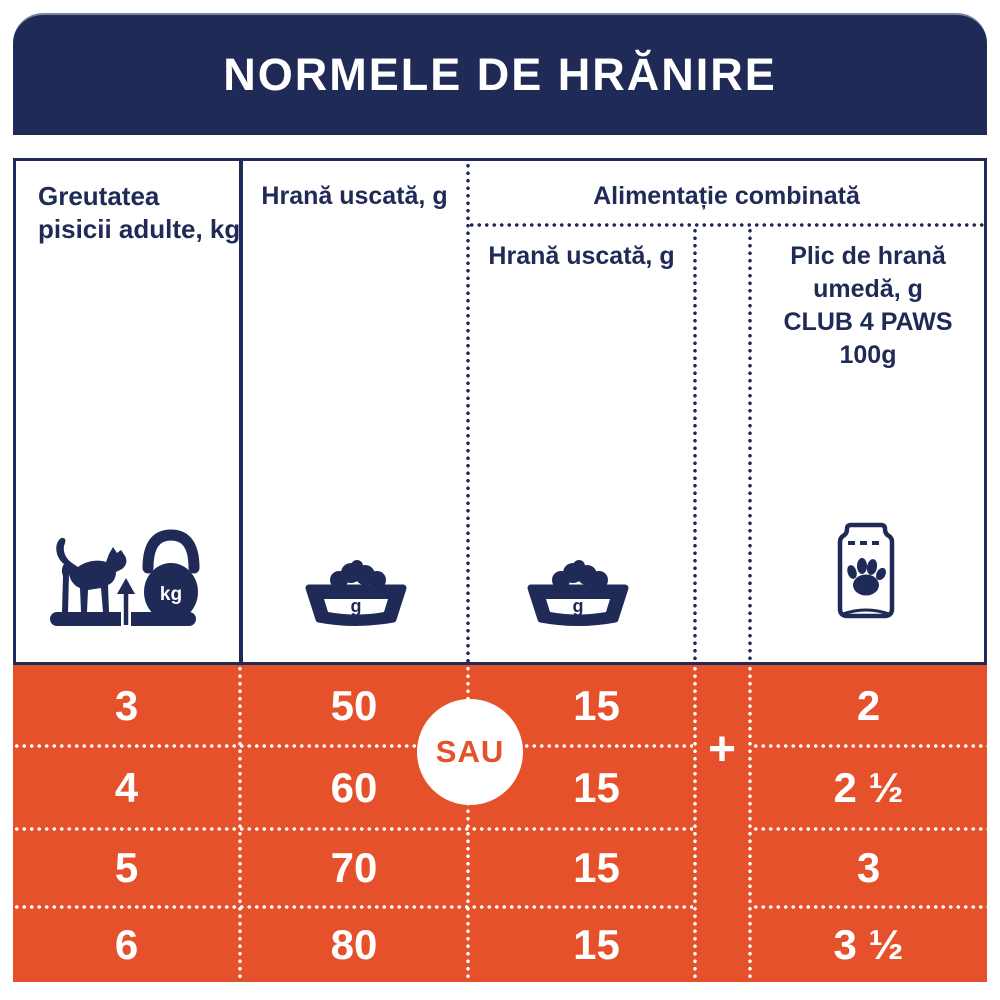 The image size is (1000, 1000). Describe the element at coordinates (354, 196) in the screenshot. I see `dry-food-column-header: Hrană uscată, g` at that location.